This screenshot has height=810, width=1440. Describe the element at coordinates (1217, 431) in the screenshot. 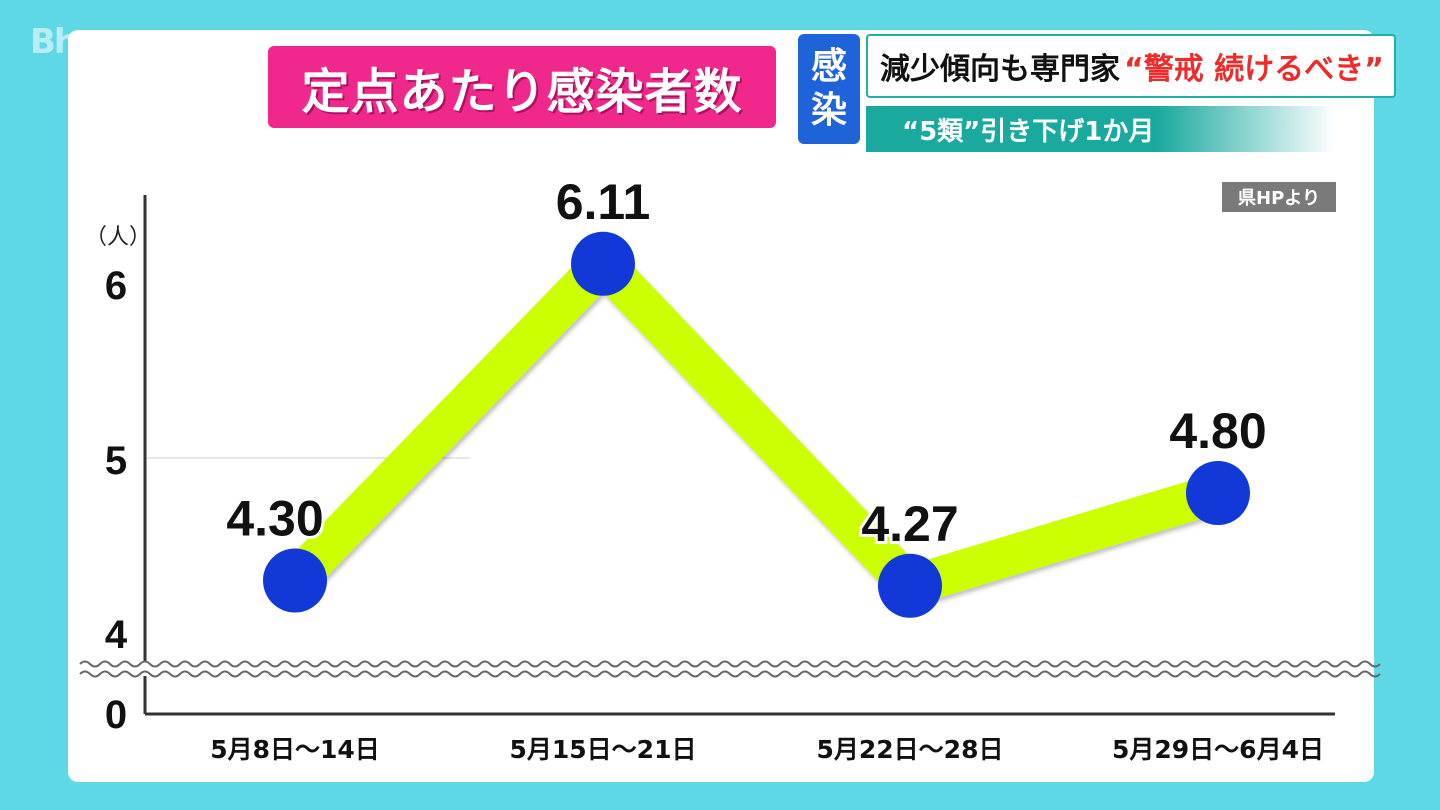

I see `data-label: 4.80` at that location.